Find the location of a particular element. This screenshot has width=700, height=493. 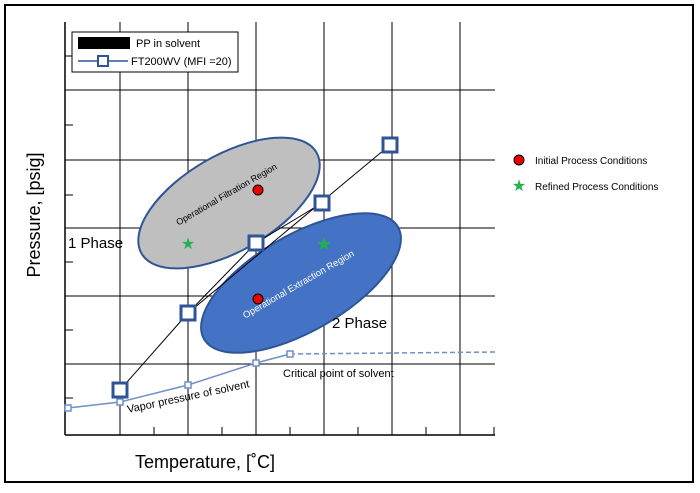

legend-label: Initial Process Conditions is located at coordinates (591, 161).